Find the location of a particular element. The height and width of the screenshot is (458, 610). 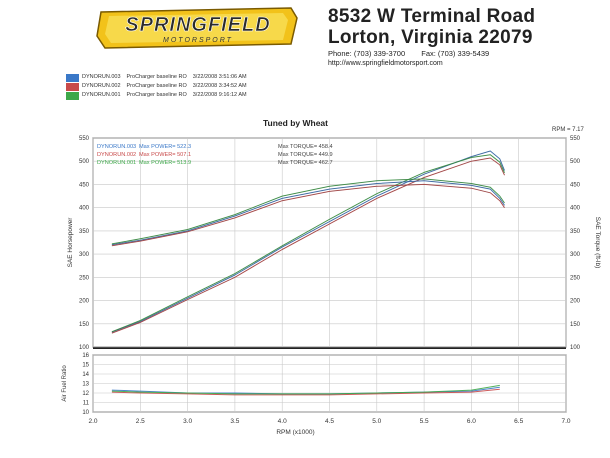

x-tick-label: 5.5 is located at coordinates (424, 421).